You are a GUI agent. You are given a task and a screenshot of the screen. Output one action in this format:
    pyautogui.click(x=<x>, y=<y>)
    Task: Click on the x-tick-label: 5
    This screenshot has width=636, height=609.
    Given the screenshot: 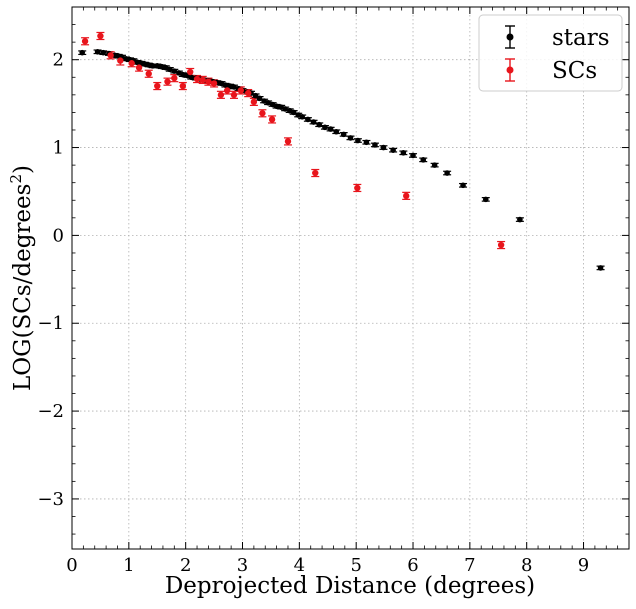 What is the action you would take?
    pyautogui.click(x=355, y=565)
    